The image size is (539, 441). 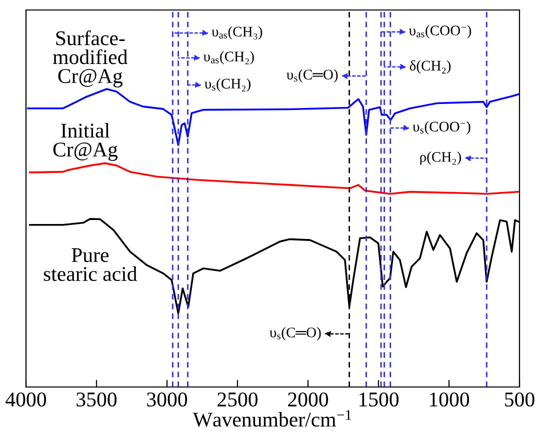 I want to click on ref-line-label: υ$_{s}$(CH₂), so click(x=227, y=85).